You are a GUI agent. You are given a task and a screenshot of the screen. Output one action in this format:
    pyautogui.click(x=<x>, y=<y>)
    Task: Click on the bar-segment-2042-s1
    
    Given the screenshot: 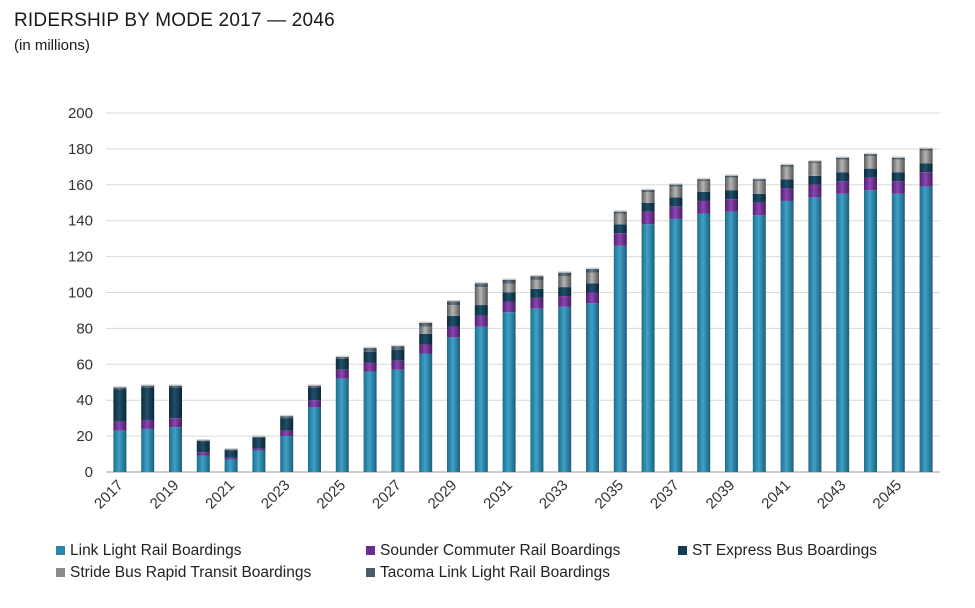 What is the action you would take?
    pyautogui.click(x=815, y=191)
    